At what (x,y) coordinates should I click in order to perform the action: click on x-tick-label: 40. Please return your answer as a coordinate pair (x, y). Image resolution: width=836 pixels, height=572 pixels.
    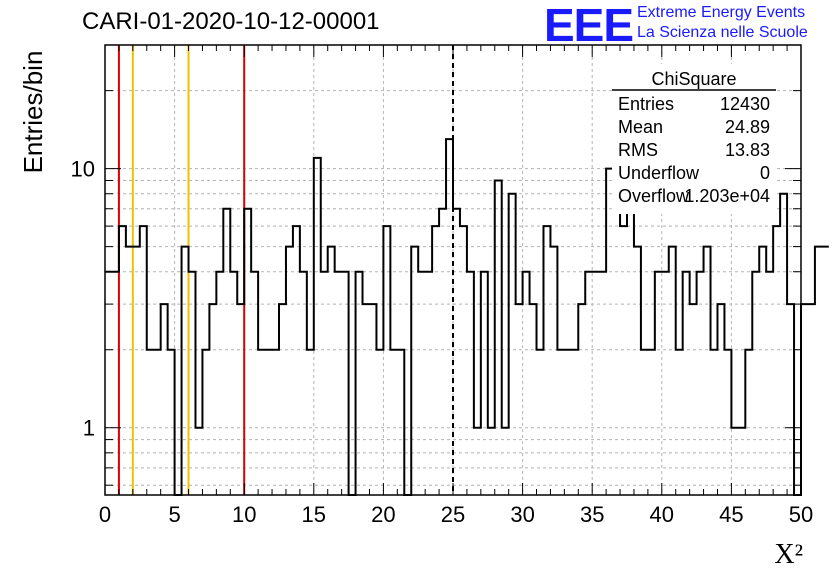
    Looking at the image, I should click on (662, 514).